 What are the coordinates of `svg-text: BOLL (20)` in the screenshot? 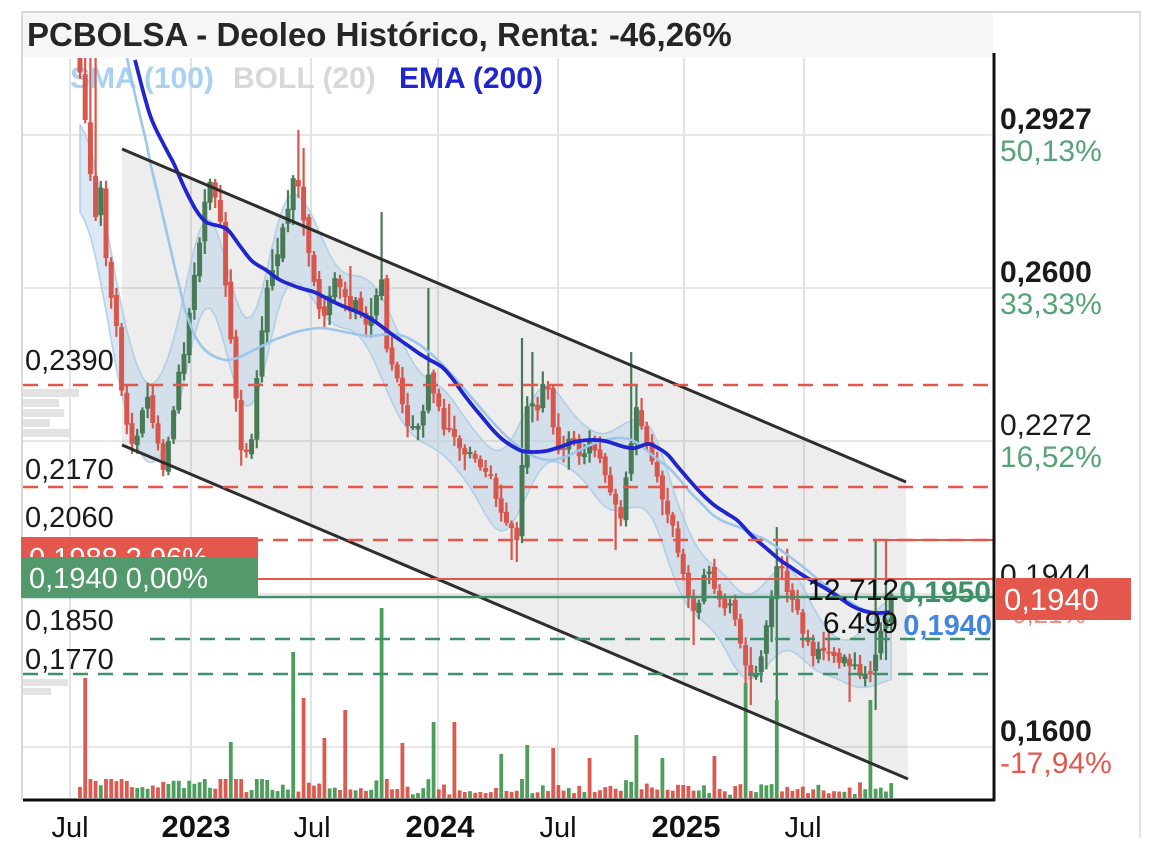 It's located at (304, 78).